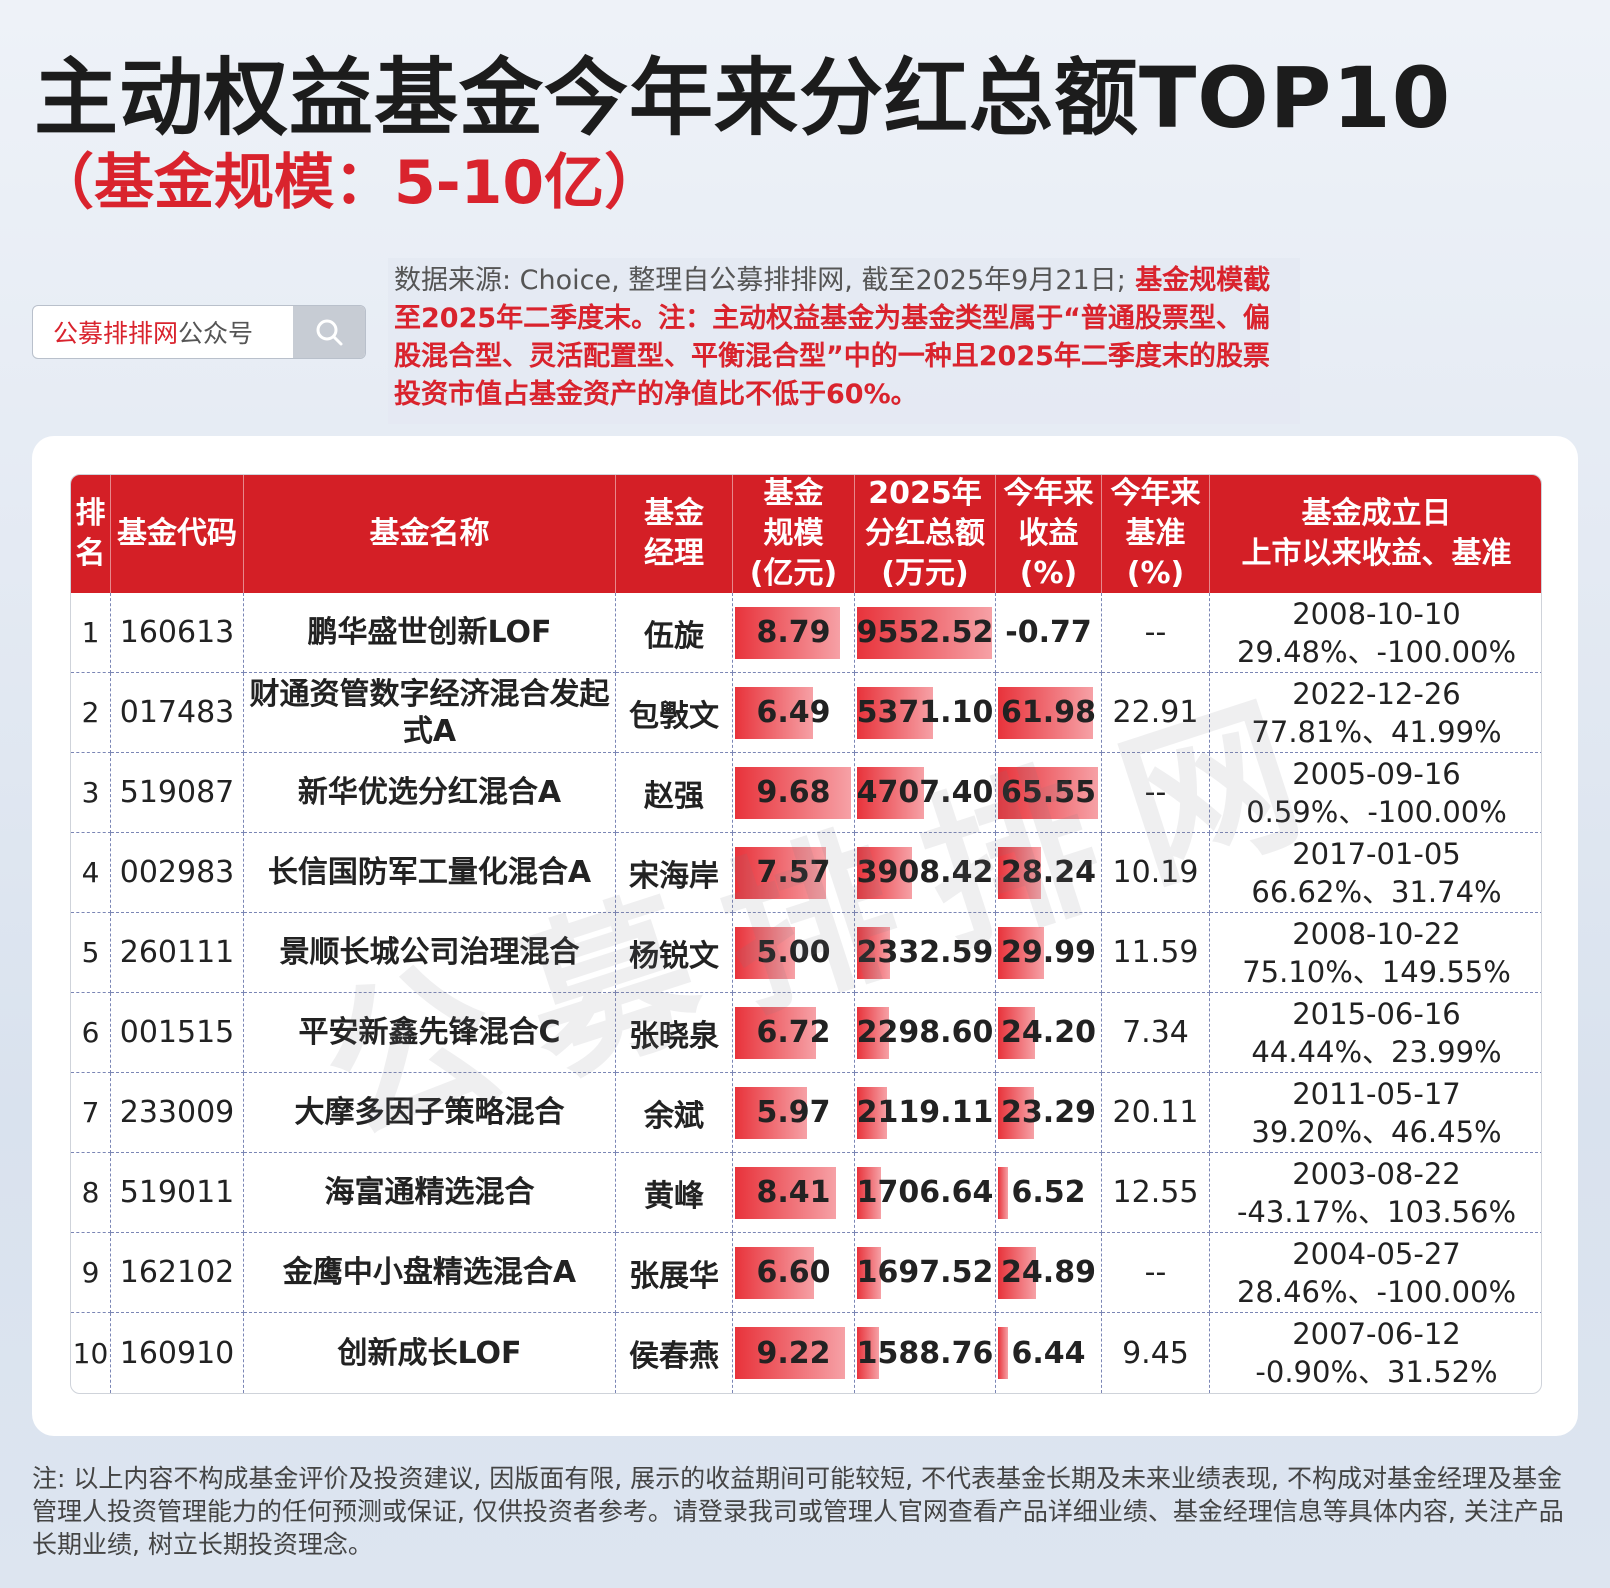 The height and width of the screenshot is (1588, 1610). I want to click on cell-dividend: 1697.52, so click(925, 1273).